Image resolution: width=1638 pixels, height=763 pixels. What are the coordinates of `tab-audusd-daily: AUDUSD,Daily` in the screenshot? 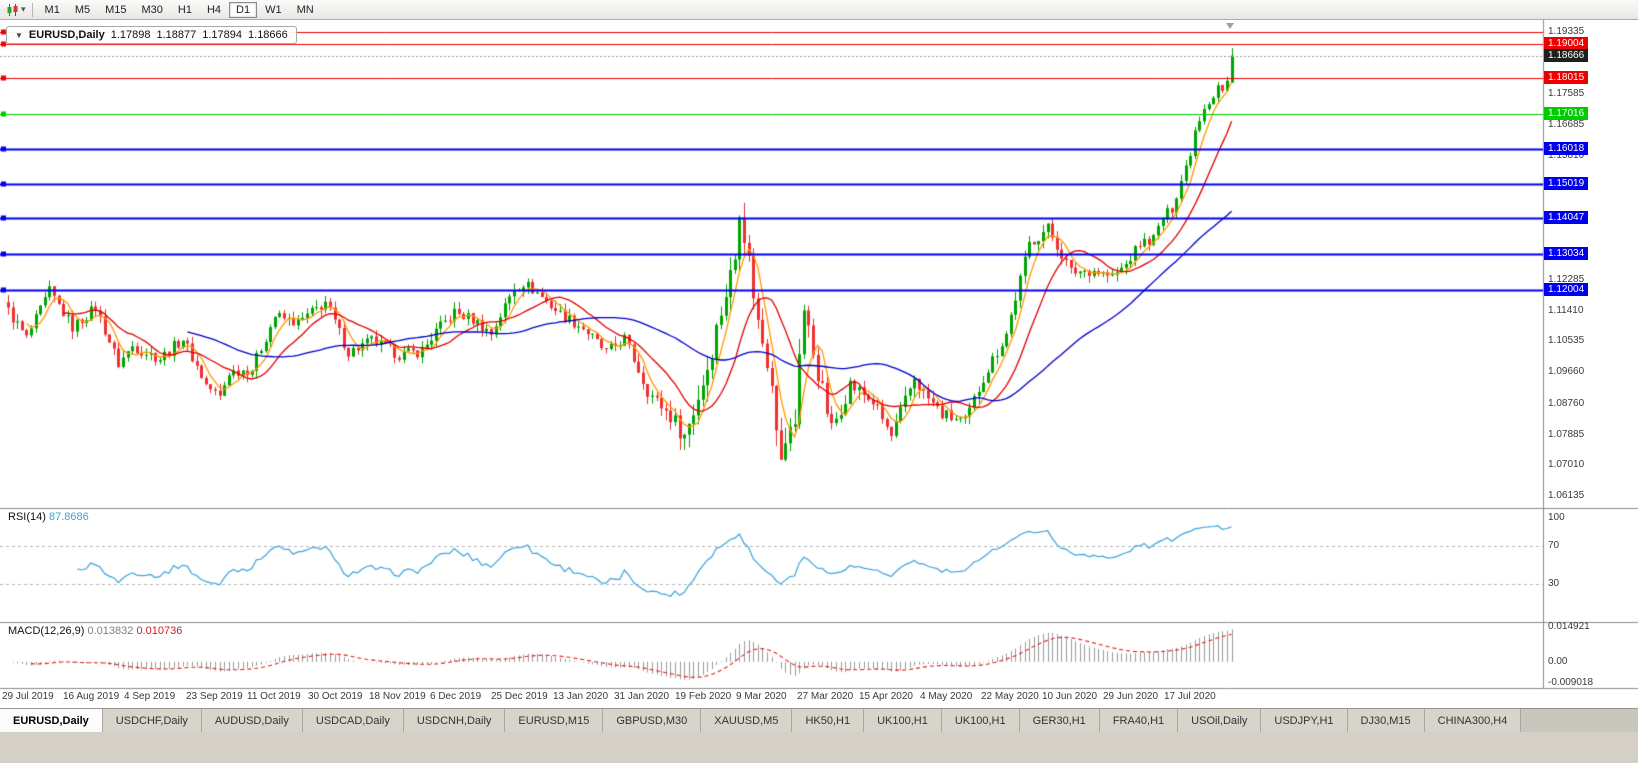 It's located at (252, 720).